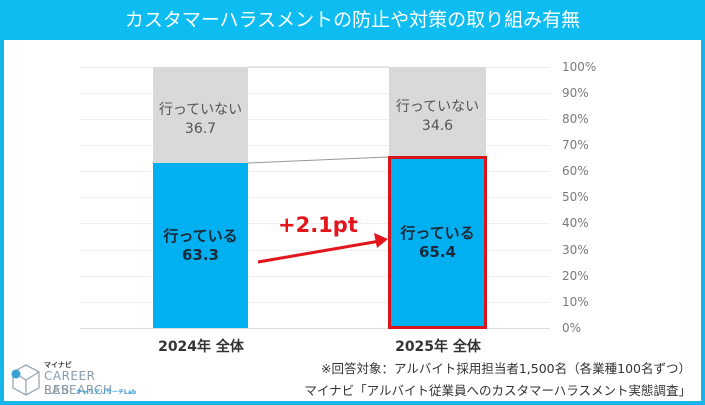  Describe the element at coordinates (575, 145) in the screenshot. I see `y-tick: 70%` at that location.